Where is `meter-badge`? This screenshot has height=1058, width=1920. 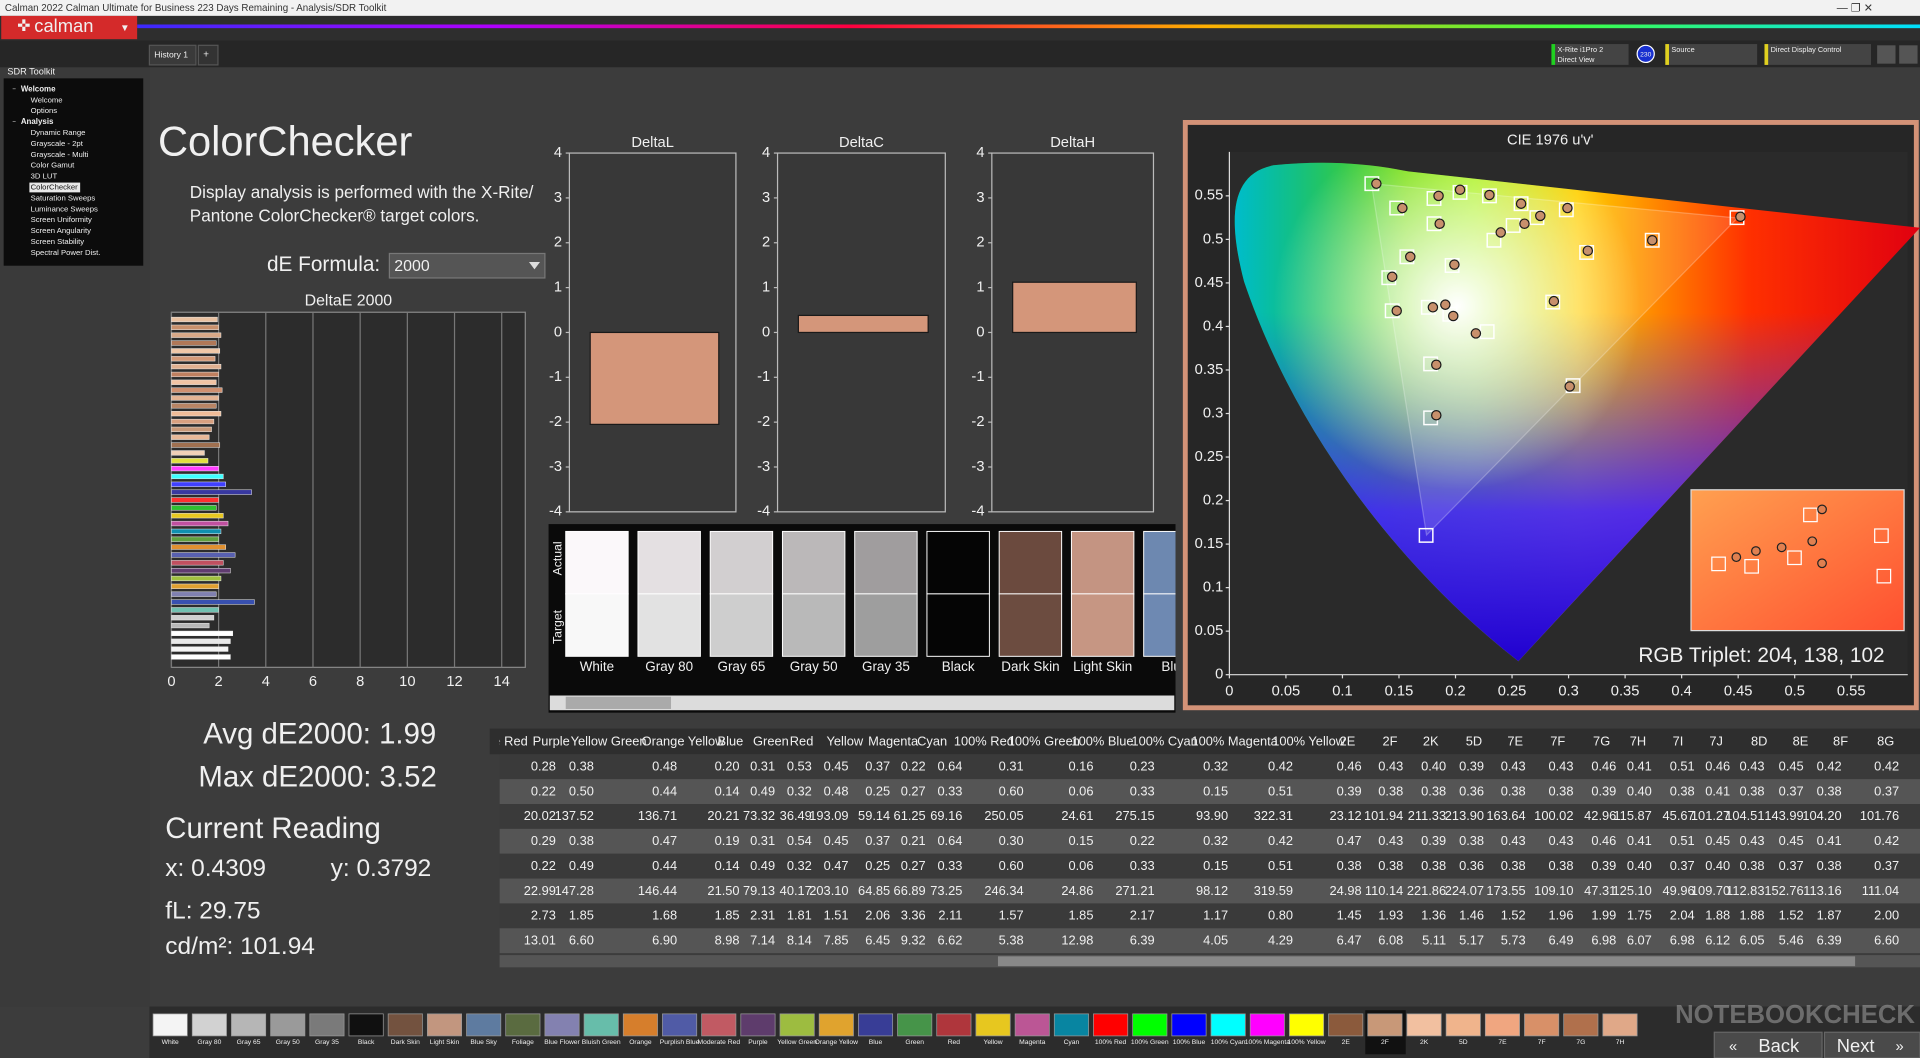
meter-badge is located at coordinates (1645, 54).